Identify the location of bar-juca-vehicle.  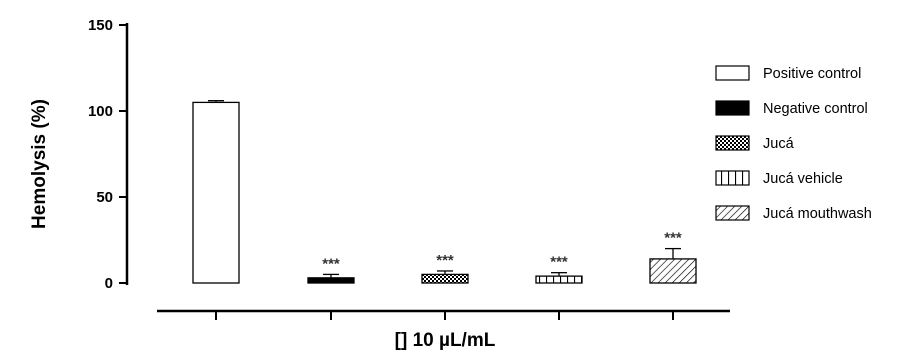
(559, 279).